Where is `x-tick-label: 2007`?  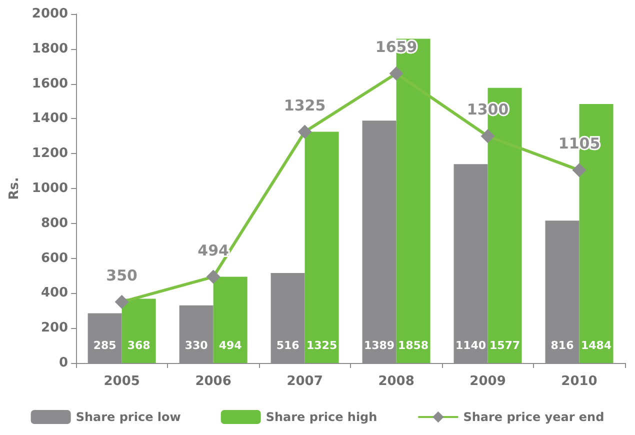
x-tick-label: 2007 is located at coordinates (304, 381).